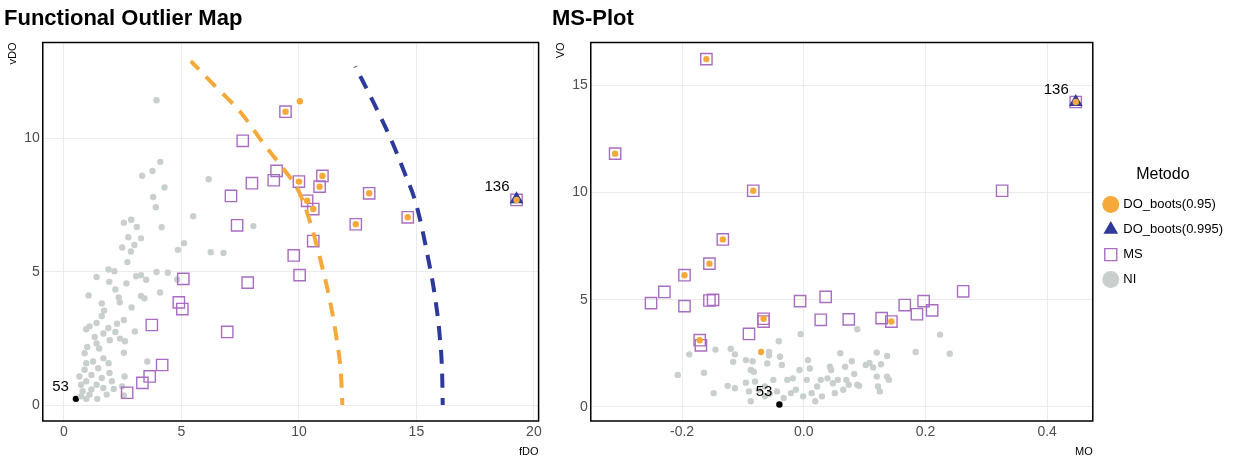  I want to click on x-tick-label: 10, so click(299, 431).